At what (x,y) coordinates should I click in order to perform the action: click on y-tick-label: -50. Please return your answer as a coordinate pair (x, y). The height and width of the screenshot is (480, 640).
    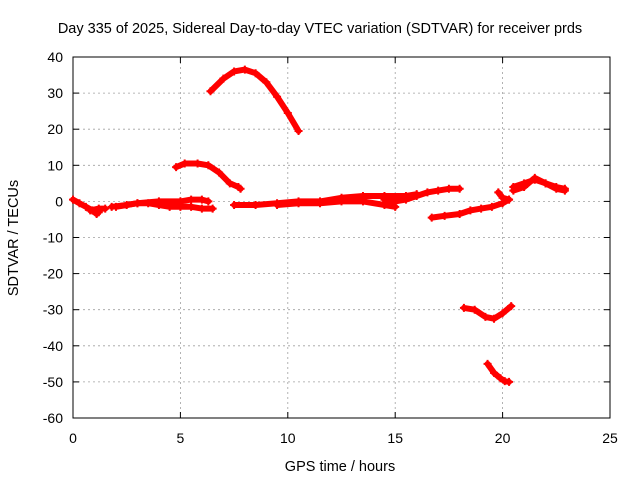
    Looking at the image, I should click on (53, 382).